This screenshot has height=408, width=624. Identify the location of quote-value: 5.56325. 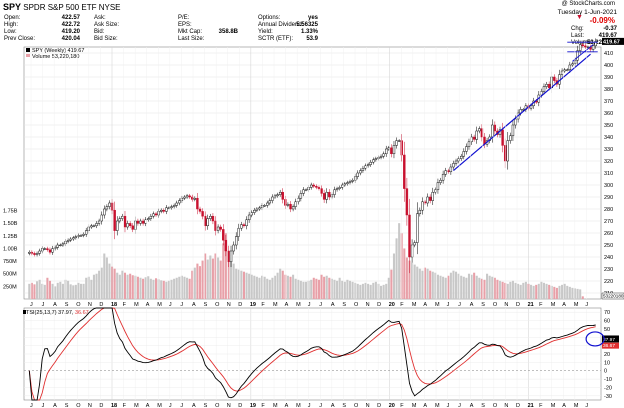
(307, 25).